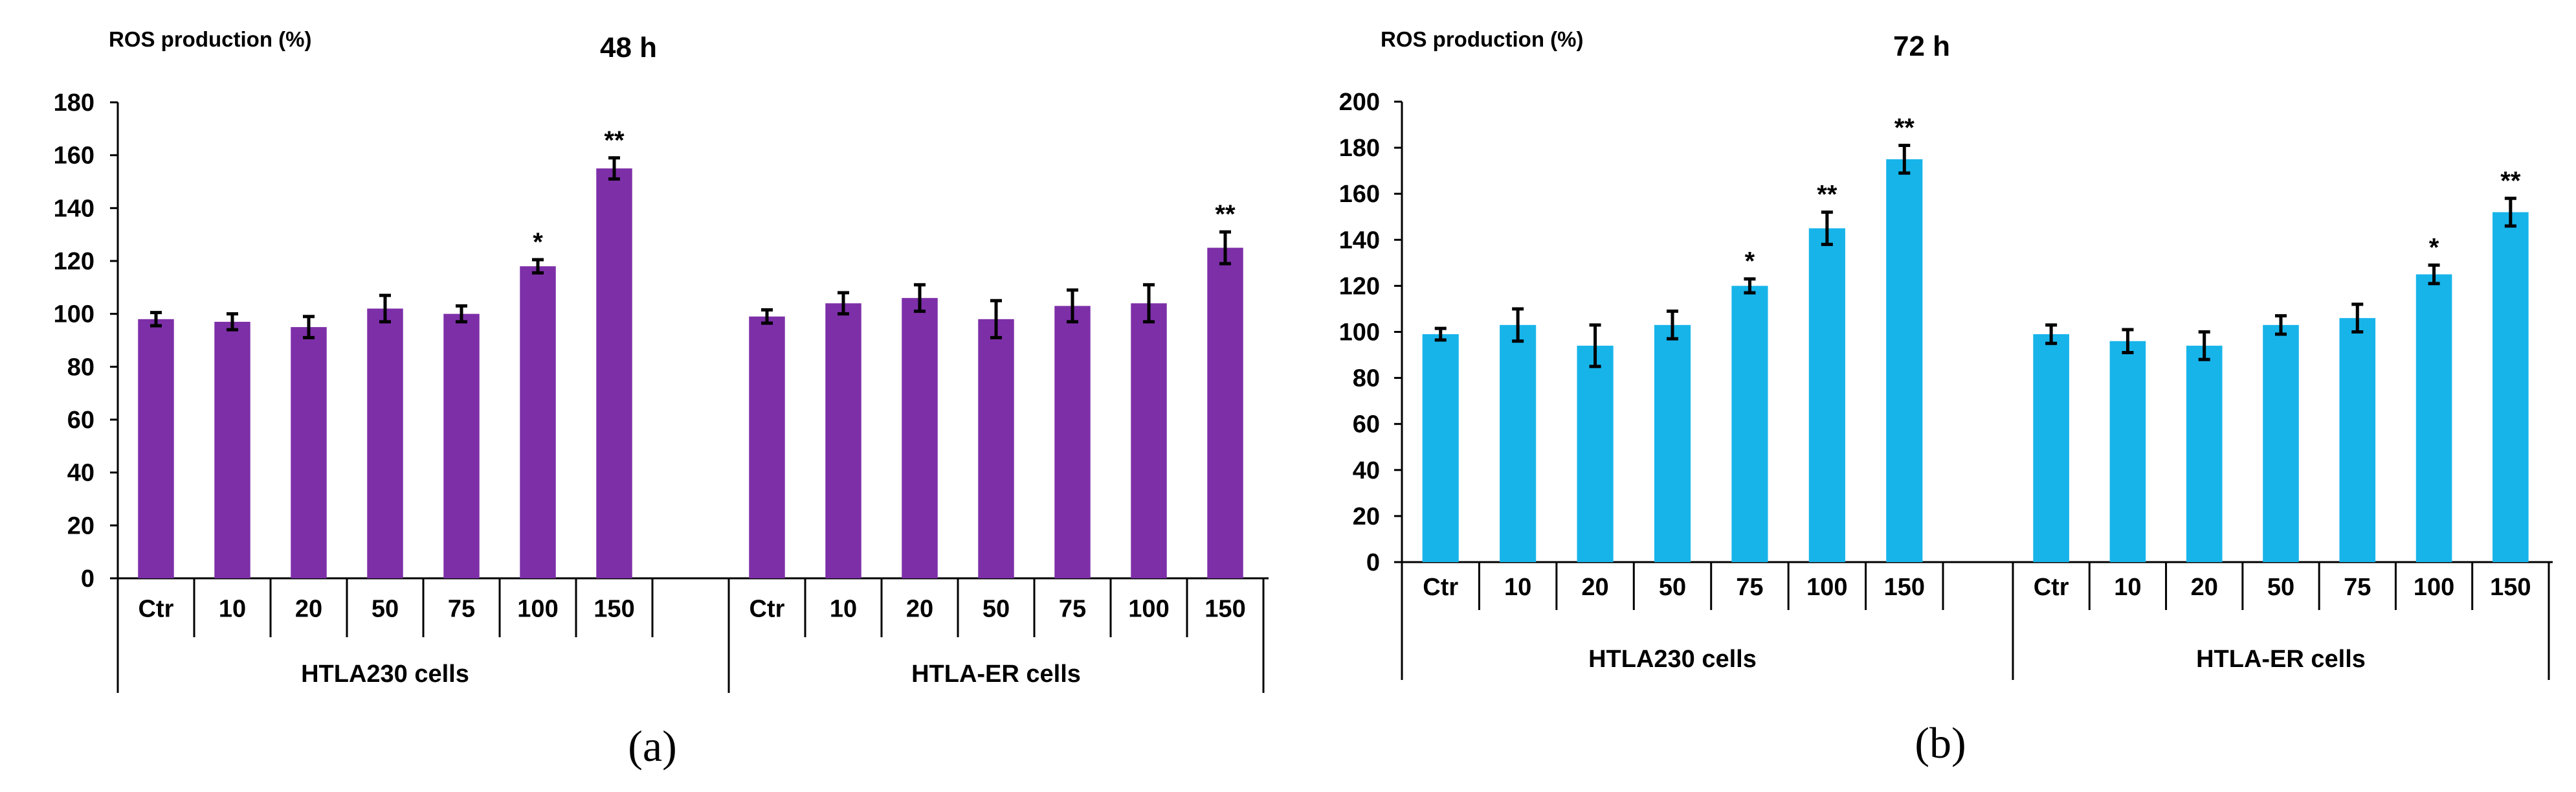 The width and height of the screenshot is (2576, 792). What do you see at coordinates (652, 746) in the screenshot?
I see `panel-label: (a)` at bounding box center [652, 746].